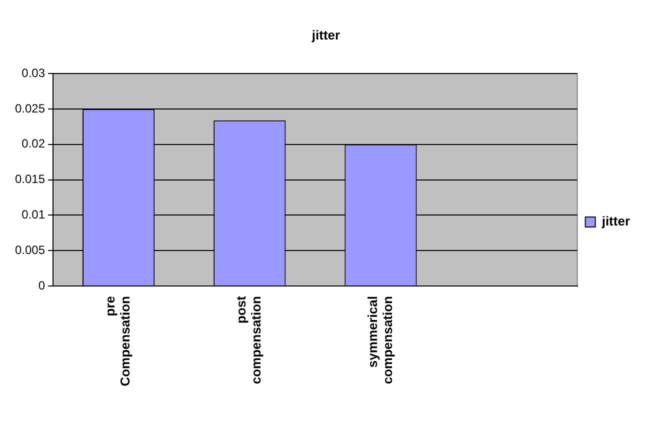 The height and width of the screenshot is (438, 648). I want to click on x-tick-label: symmerical compensation, so click(379, 340).